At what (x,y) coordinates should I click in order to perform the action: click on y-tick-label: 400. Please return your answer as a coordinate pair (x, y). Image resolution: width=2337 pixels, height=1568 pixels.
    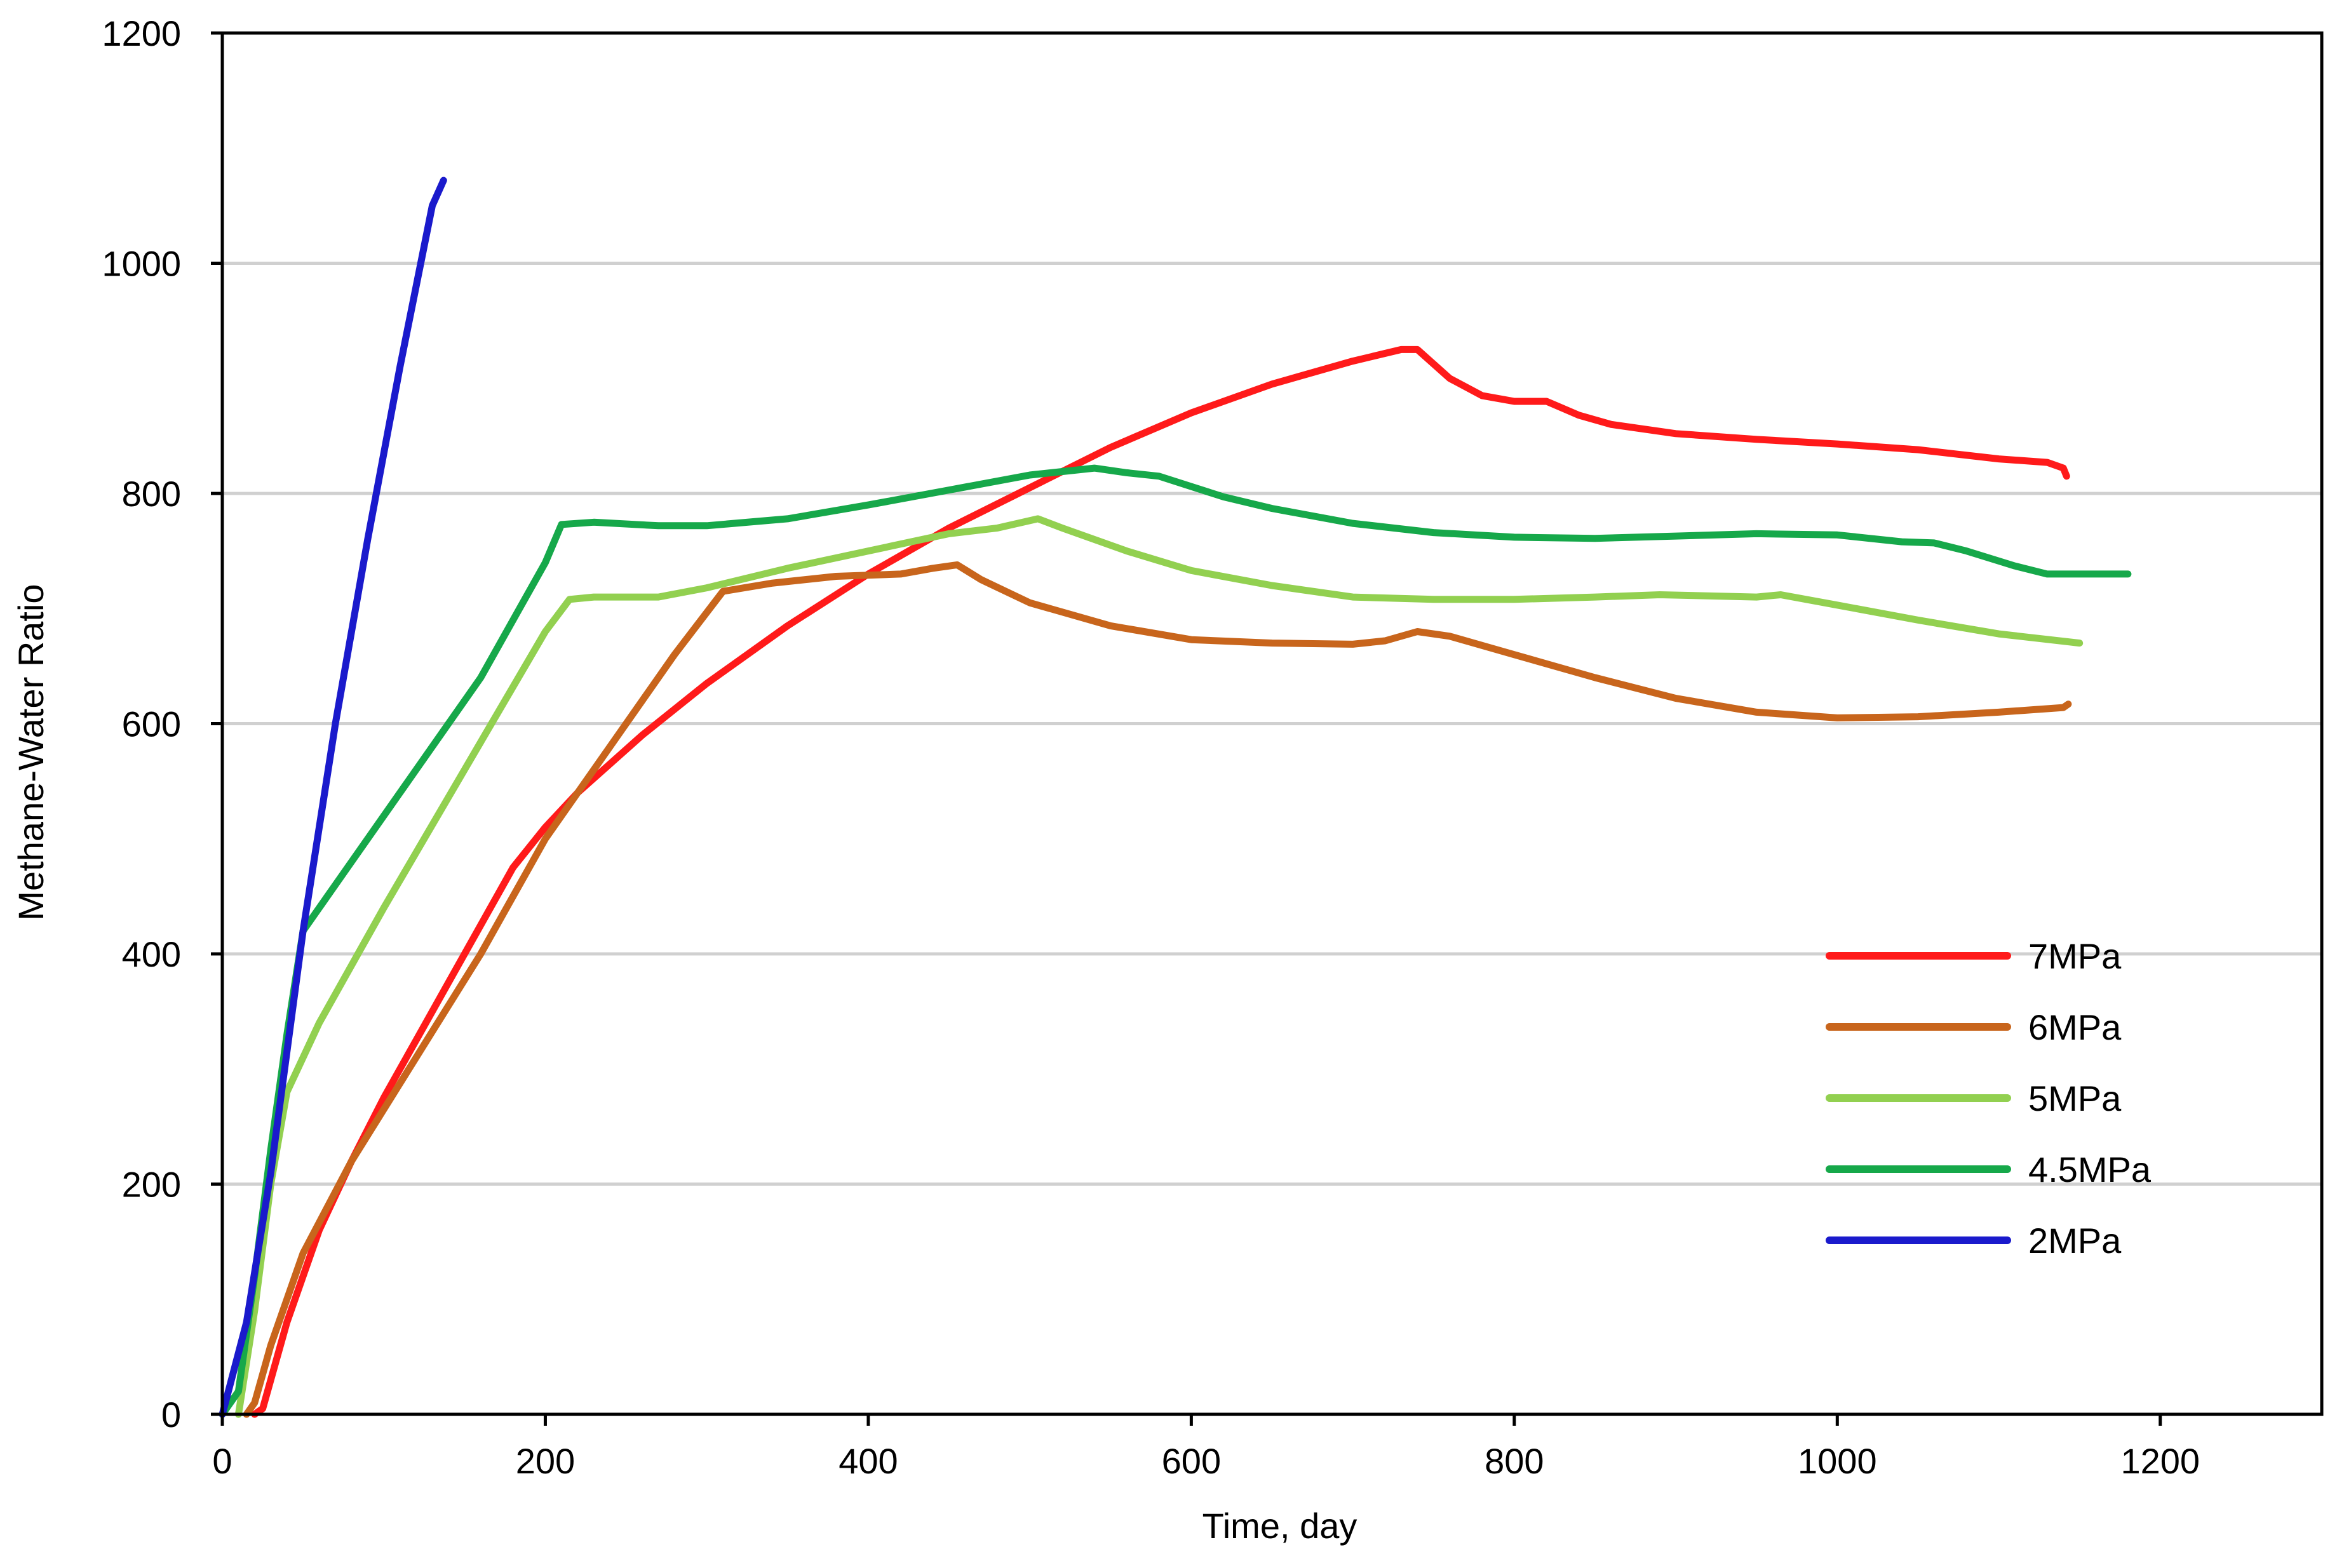
    Looking at the image, I should click on (151, 954).